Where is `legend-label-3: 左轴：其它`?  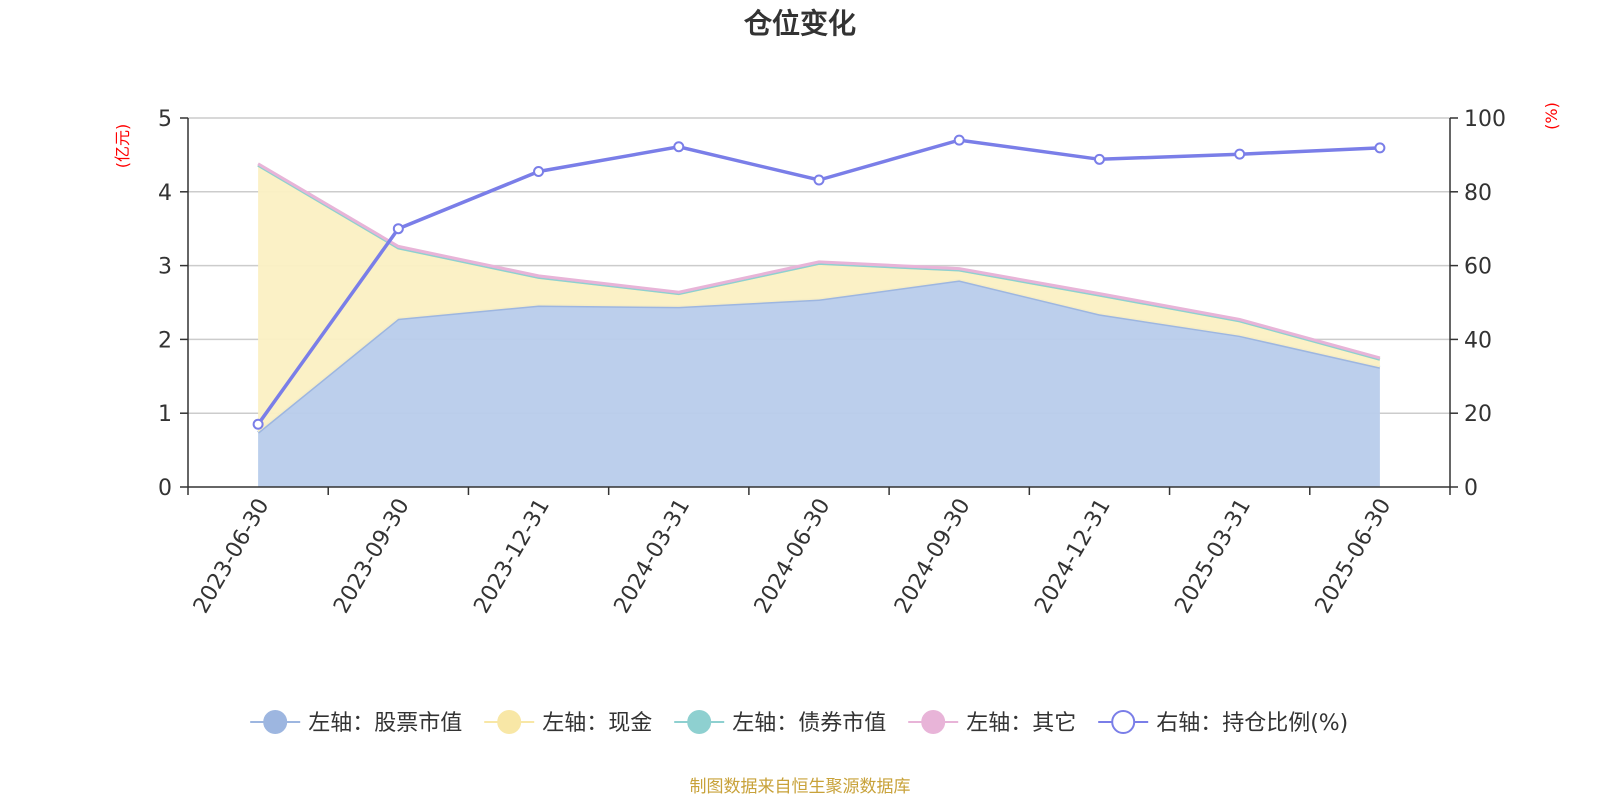
legend-label-3: 左轴：其它 is located at coordinates (1021, 723).